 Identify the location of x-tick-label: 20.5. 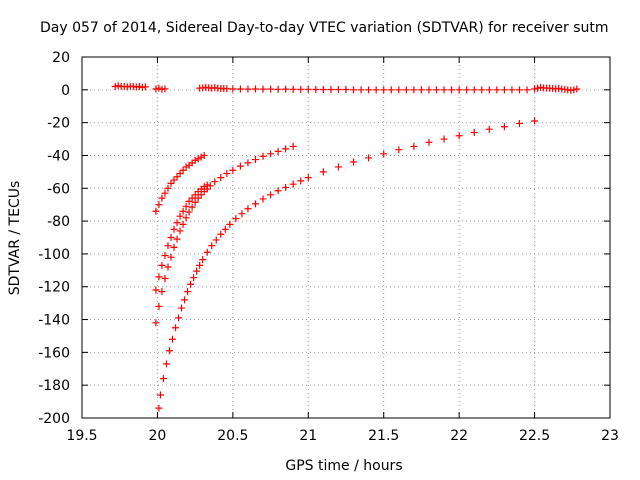
(232, 436).